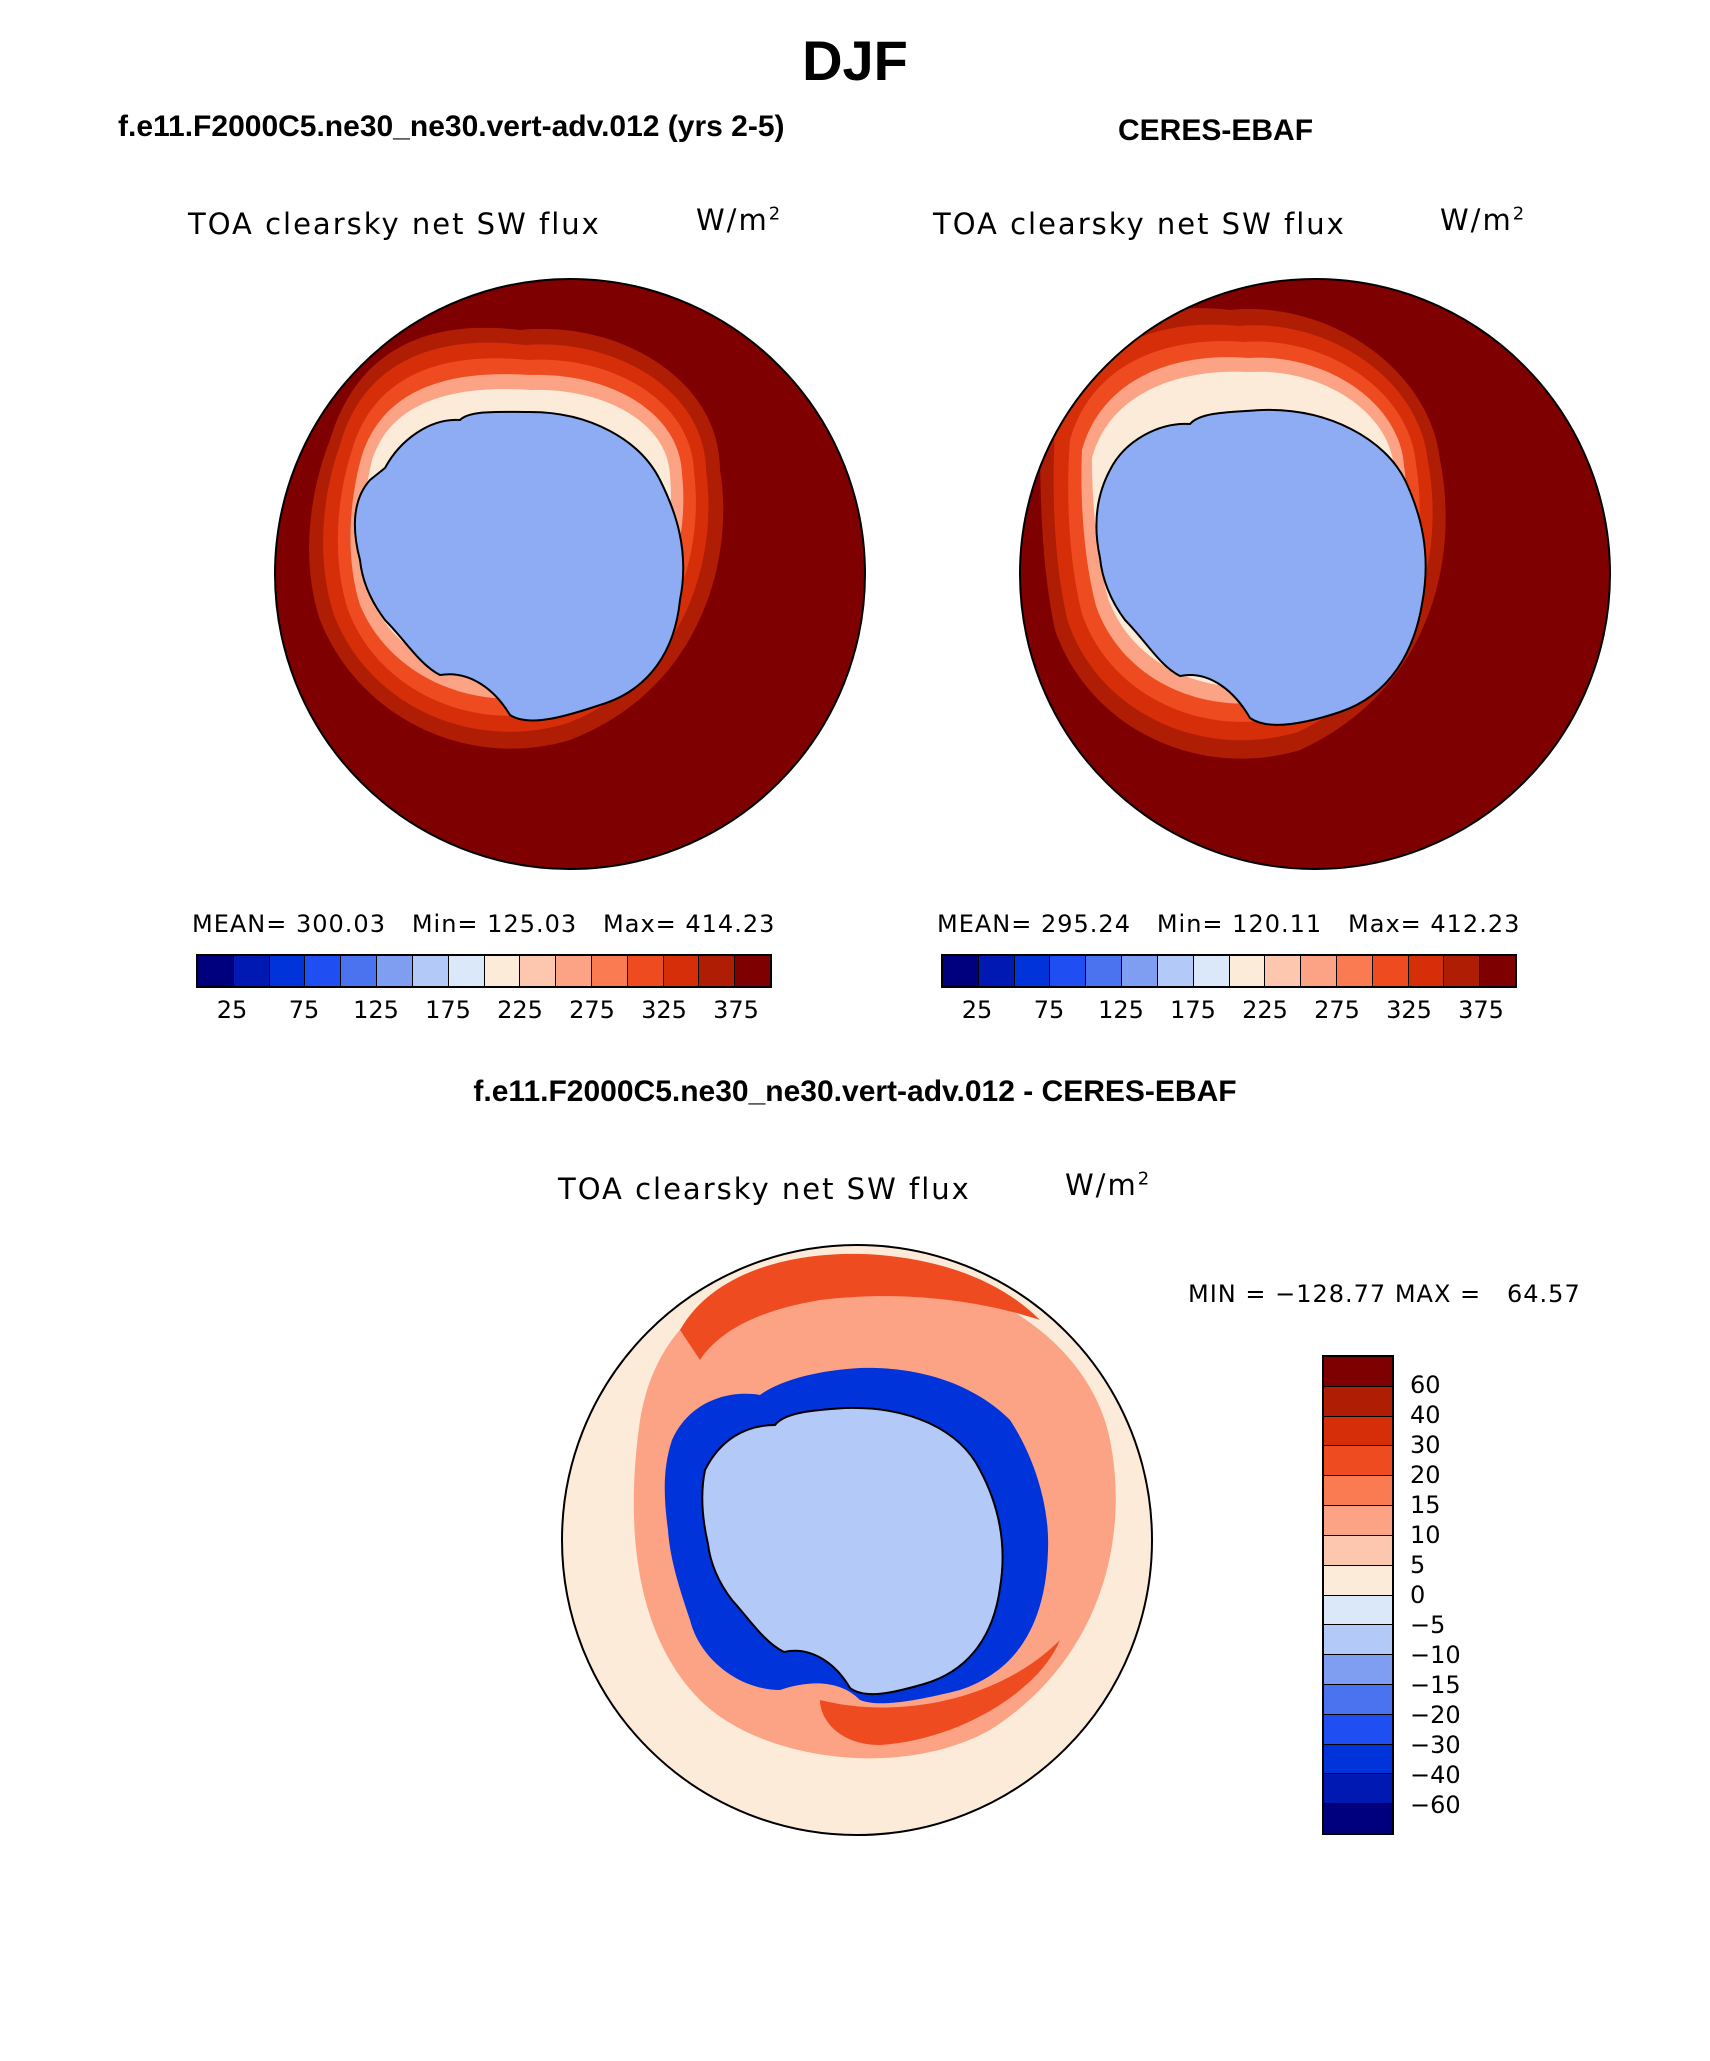 This screenshot has width=1710, height=2061. I want to click on right-variable-label: TOA clearsky net SW flux, so click(1139, 224).